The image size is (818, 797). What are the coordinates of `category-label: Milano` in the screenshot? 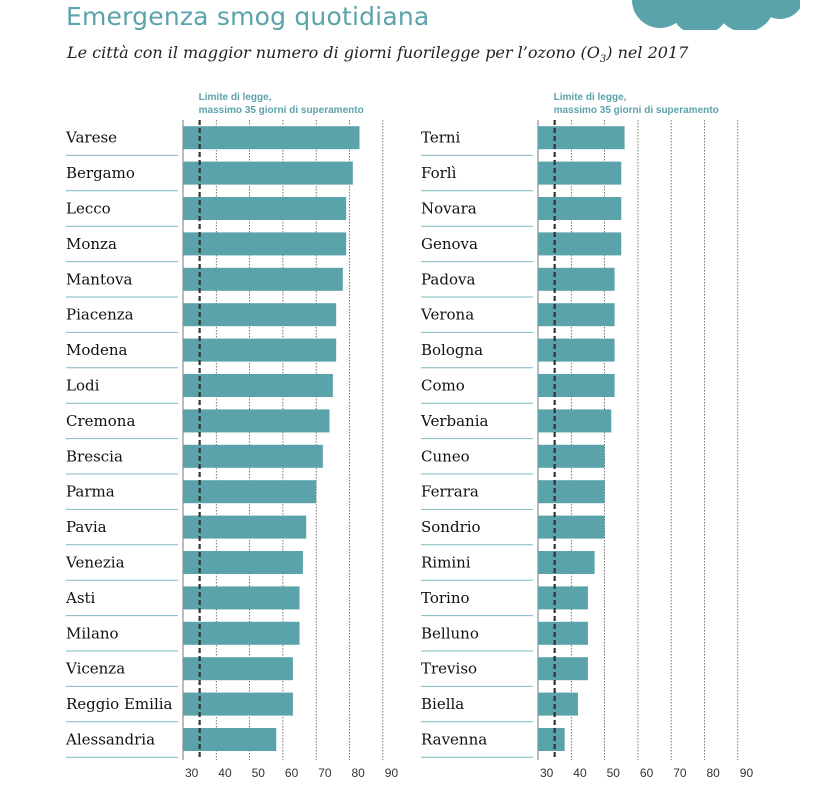 It's located at (92, 633).